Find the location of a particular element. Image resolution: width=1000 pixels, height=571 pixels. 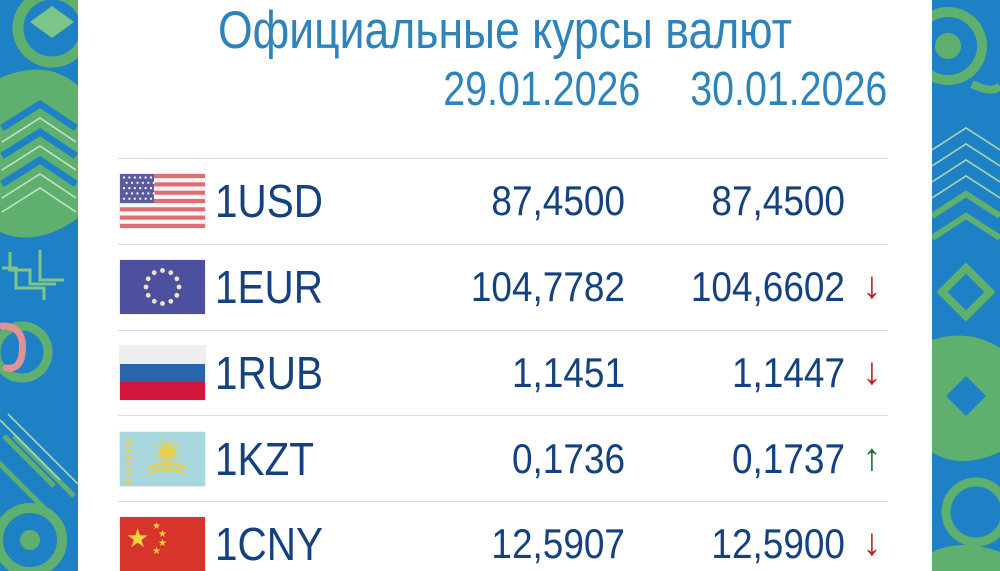

rate-next-value: 87,4500 is located at coordinates (778, 201).